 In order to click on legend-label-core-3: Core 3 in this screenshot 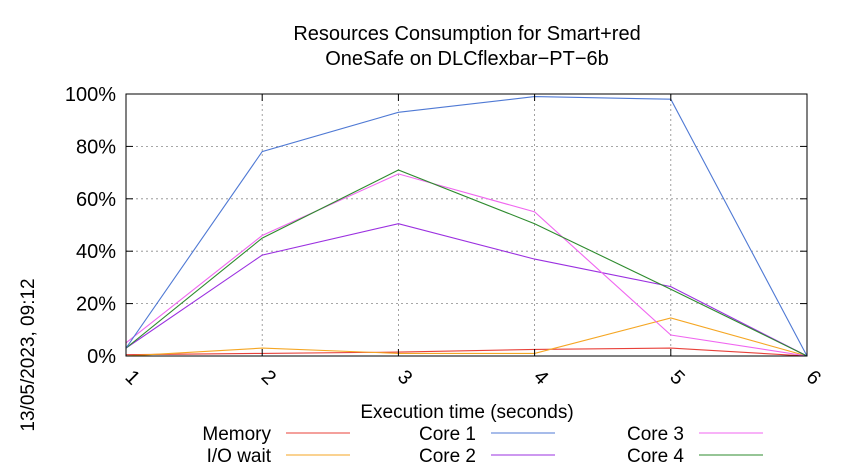, I will do `click(655, 434)`.